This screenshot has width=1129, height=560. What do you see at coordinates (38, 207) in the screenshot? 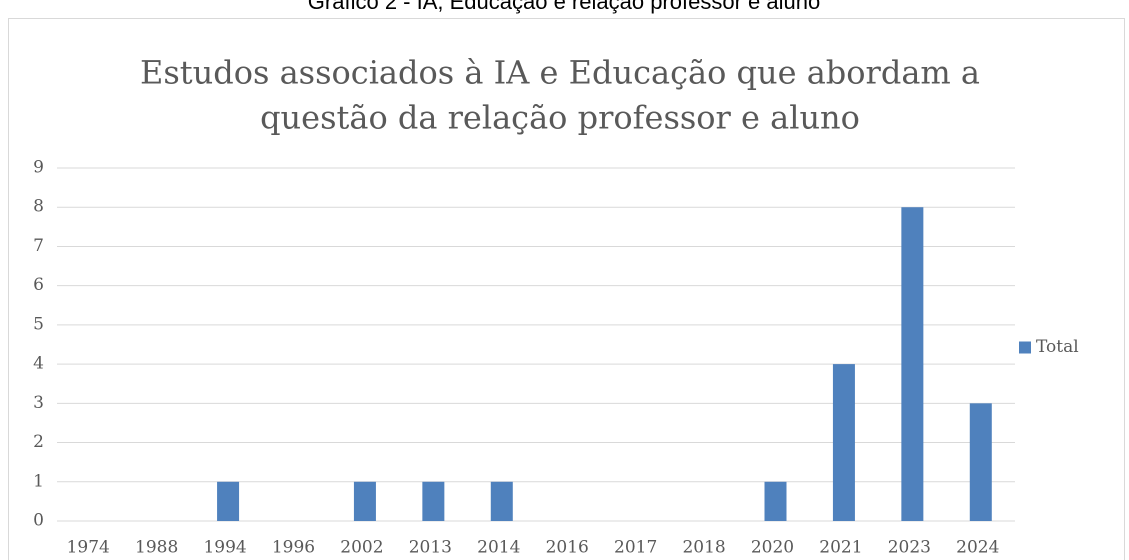
I see `y-tick-label: 8` at bounding box center [38, 207].